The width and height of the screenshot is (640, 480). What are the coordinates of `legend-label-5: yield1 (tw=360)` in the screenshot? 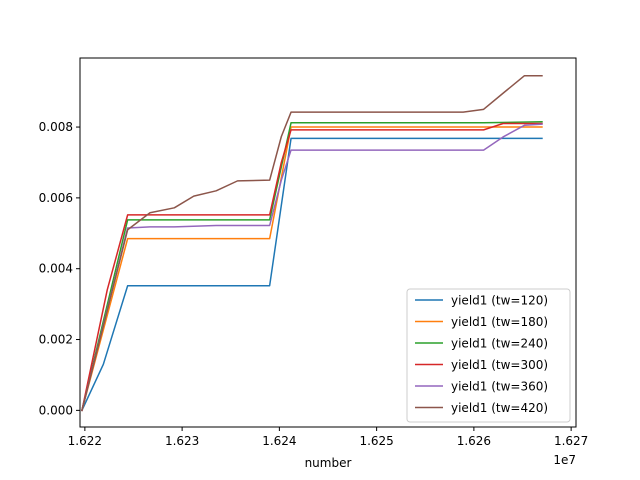 It's located at (499, 387).